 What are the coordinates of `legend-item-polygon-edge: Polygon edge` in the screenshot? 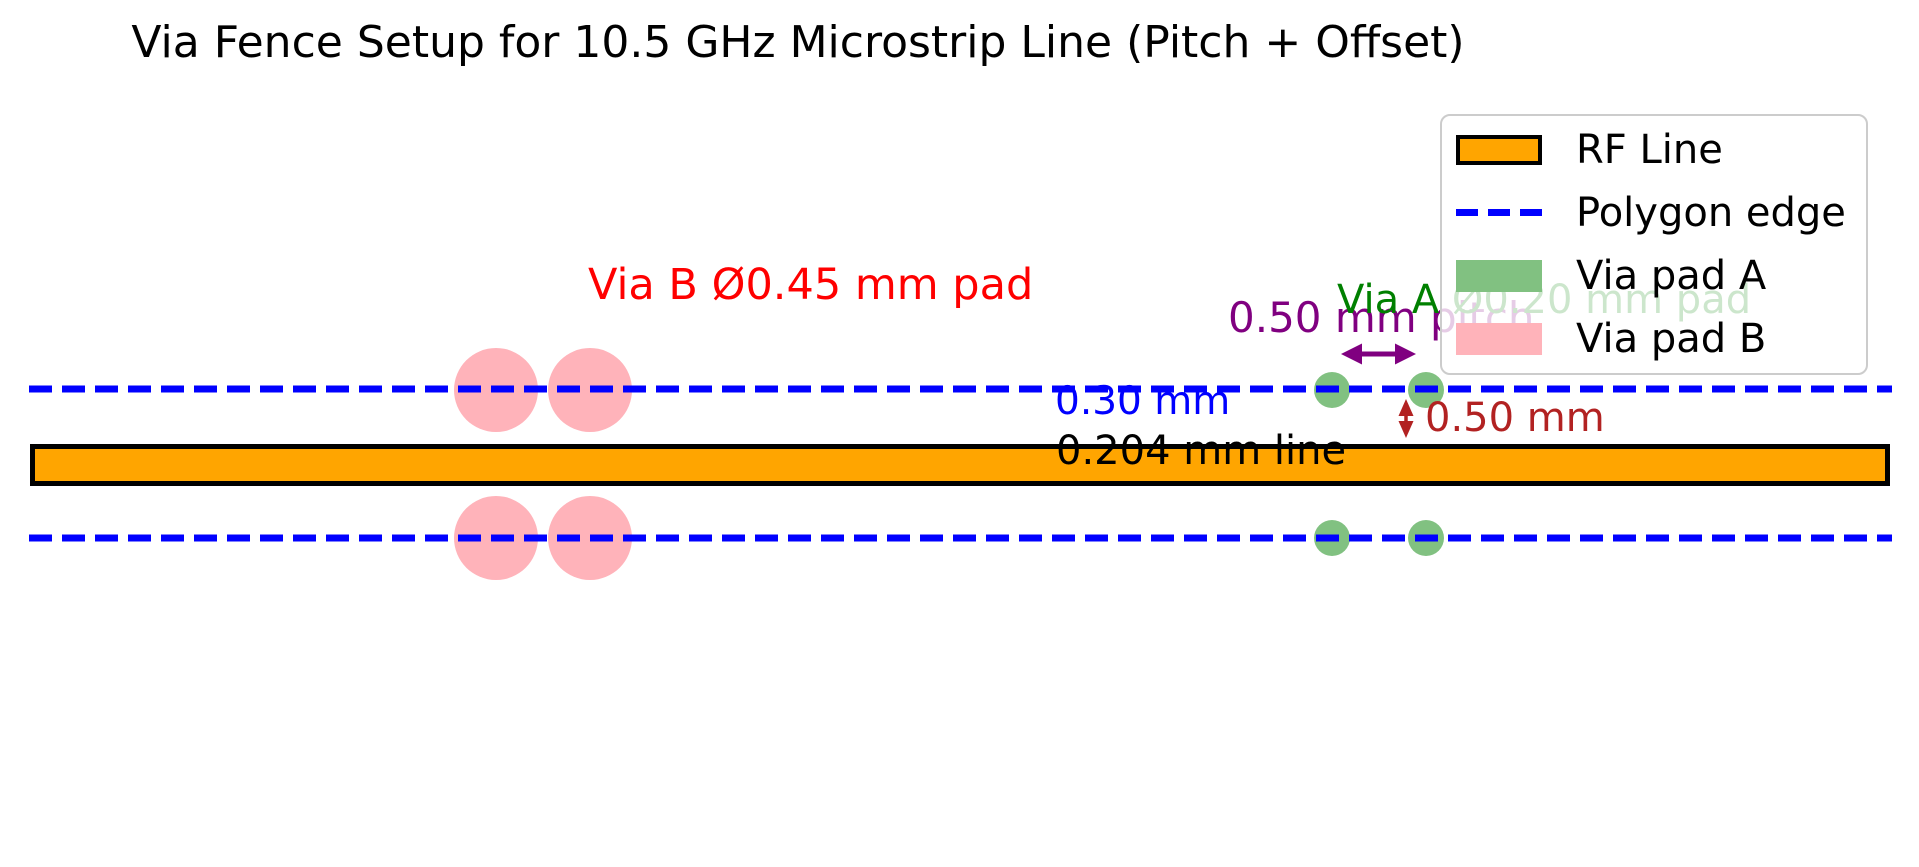 It's located at (1661, 212).